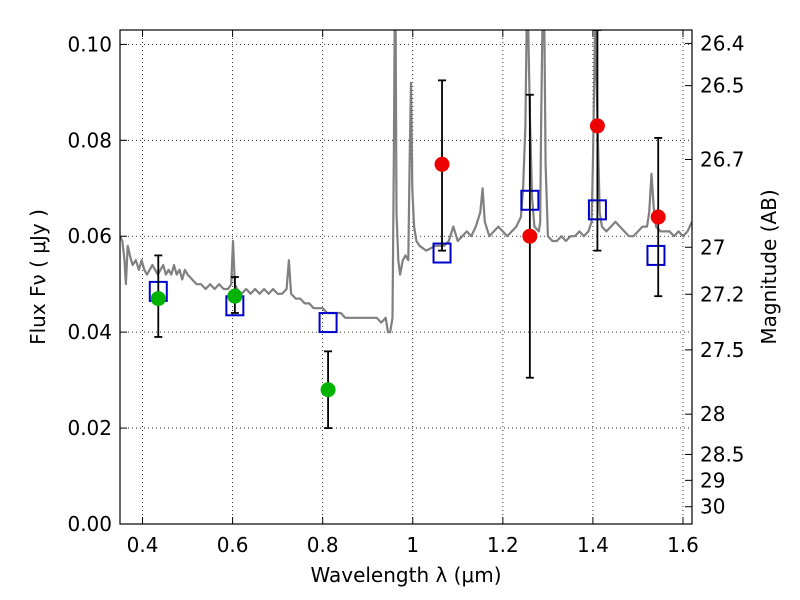 The width and height of the screenshot is (800, 600). Describe the element at coordinates (722, 454) in the screenshot. I see `y2-tick-label: 28.5` at that location.